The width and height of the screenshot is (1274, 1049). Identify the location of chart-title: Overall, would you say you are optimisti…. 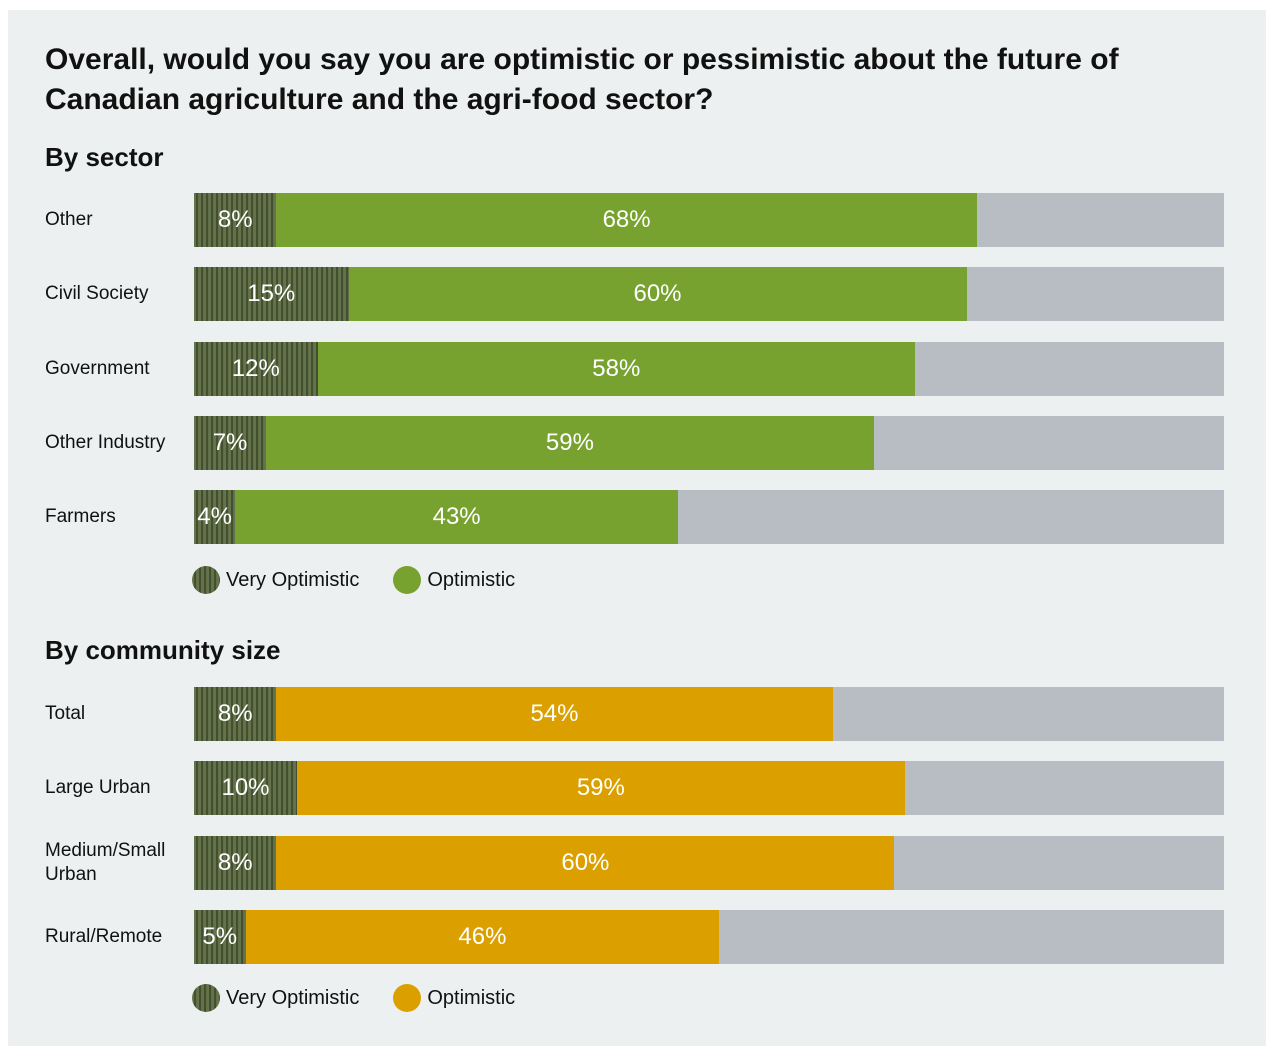
(582, 79).